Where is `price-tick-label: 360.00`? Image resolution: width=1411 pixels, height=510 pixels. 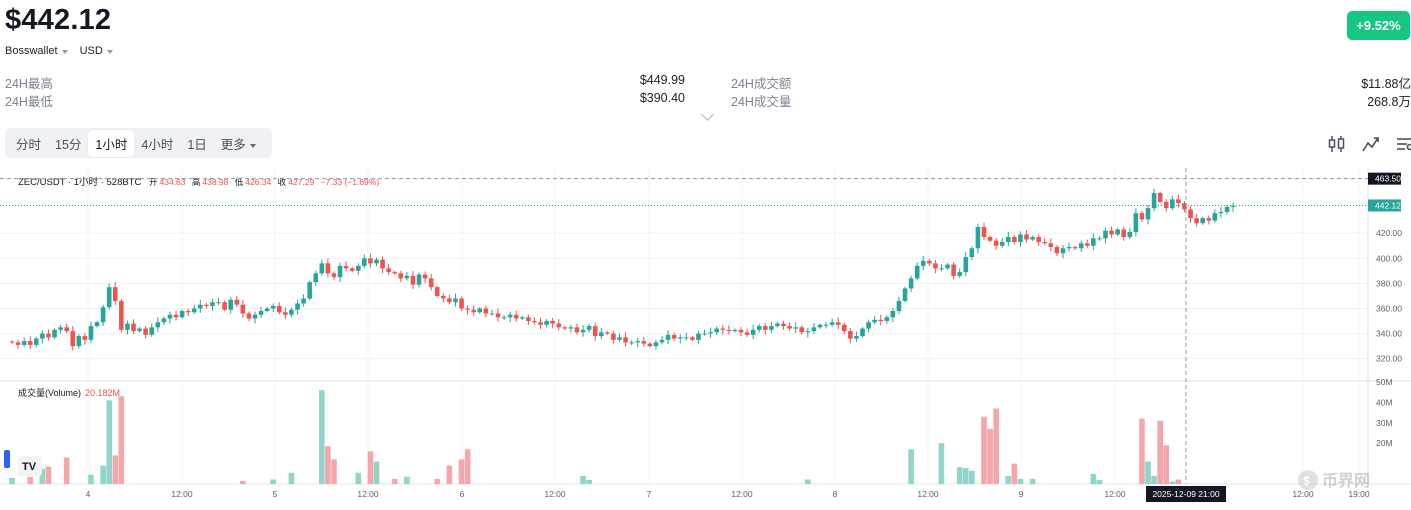 price-tick-label: 360.00 is located at coordinates (1389, 308).